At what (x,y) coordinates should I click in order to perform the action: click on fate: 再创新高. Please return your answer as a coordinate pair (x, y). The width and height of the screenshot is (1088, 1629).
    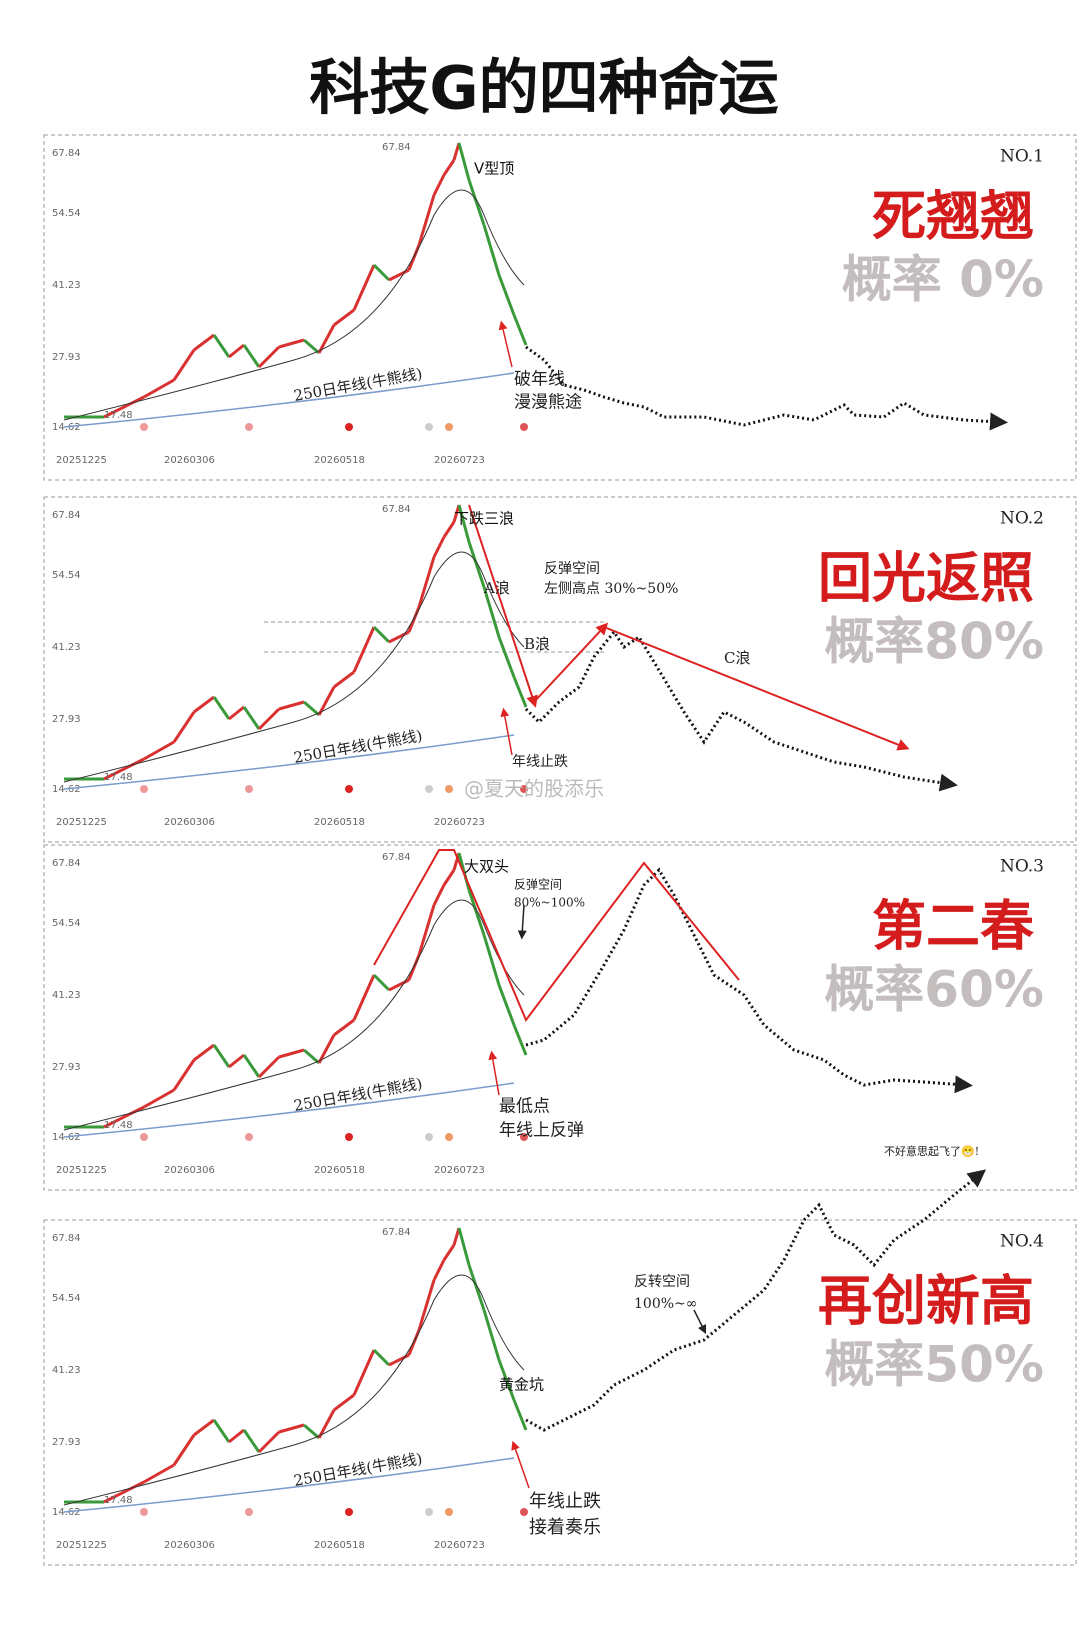
    Looking at the image, I should click on (926, 1301).